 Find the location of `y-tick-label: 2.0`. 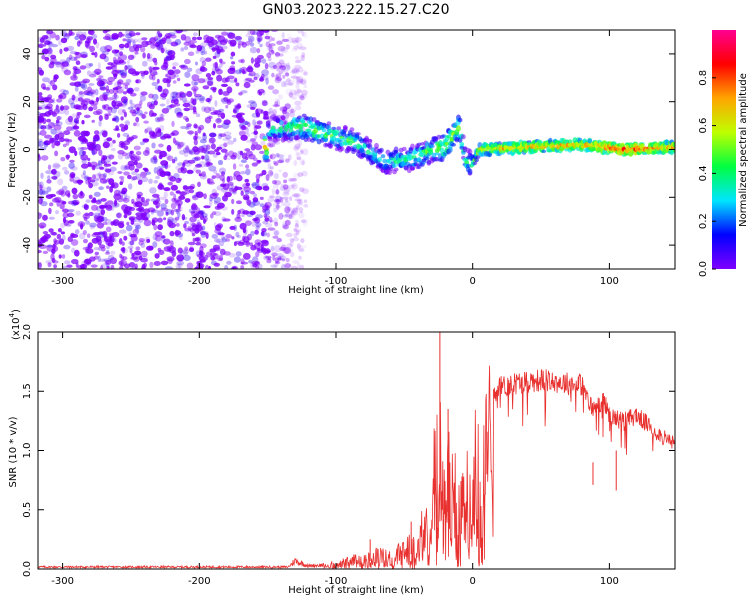

y-tick-label: 2.0 is located at coordinates (27, 332).